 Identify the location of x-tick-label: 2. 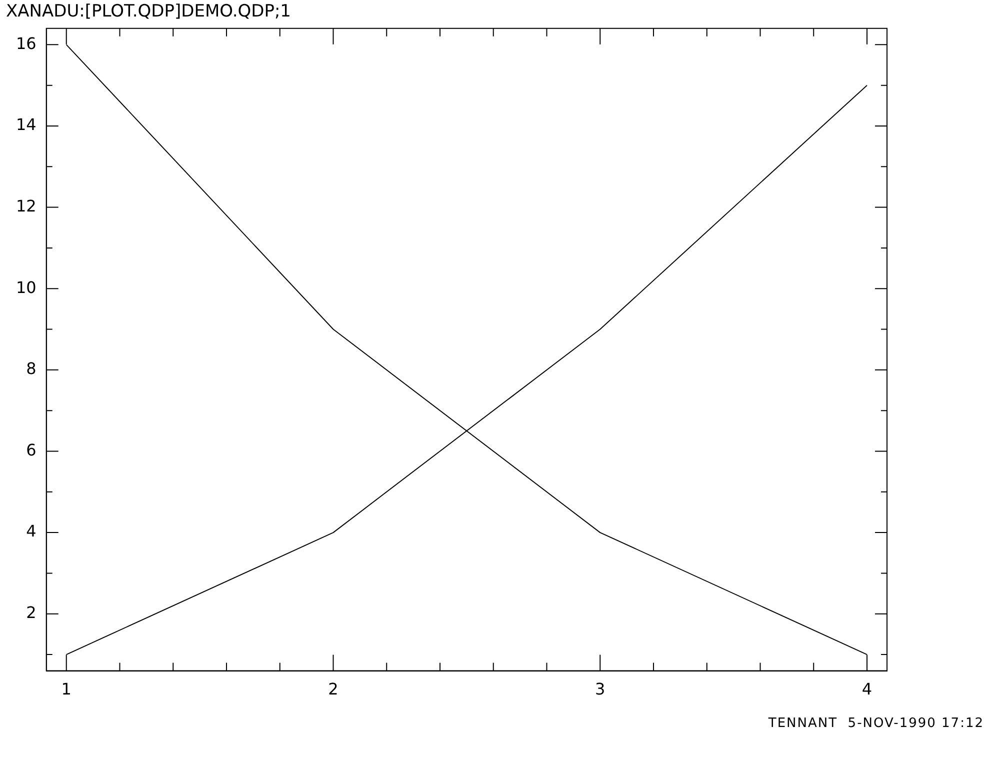
(333, 689).